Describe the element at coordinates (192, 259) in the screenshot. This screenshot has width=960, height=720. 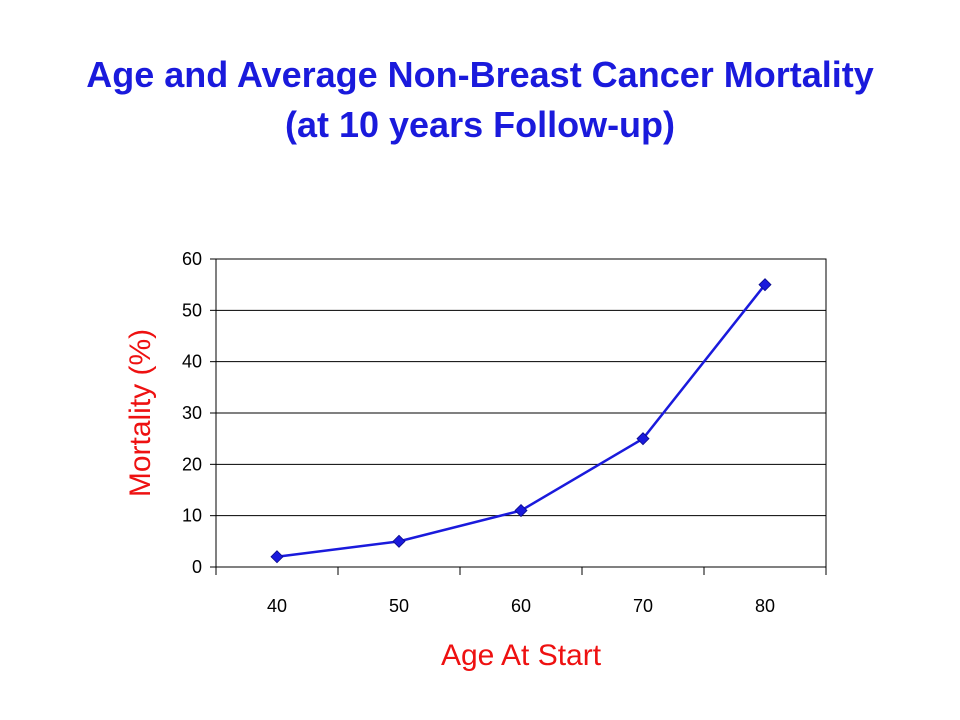
I see `y-tick-label: 60` at that location.